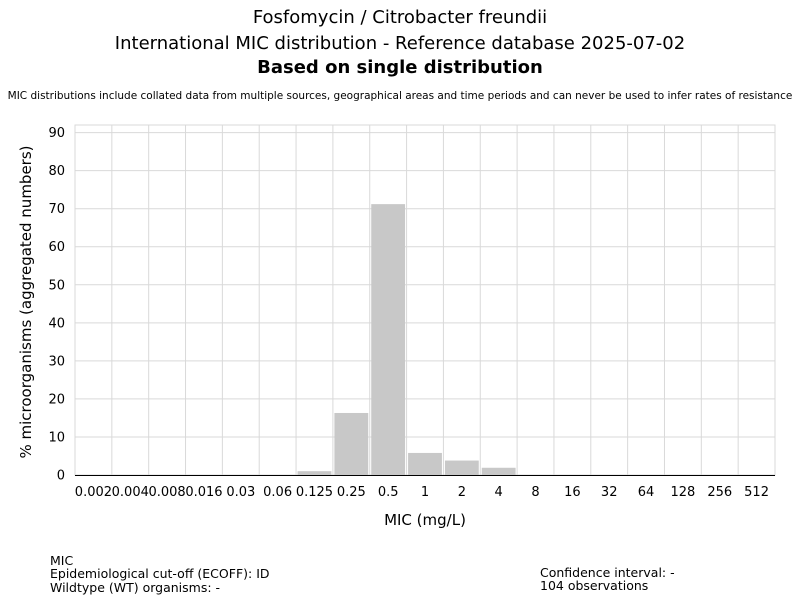 This screenshot has width=800, height=600. What do you see at coordinates (462, 492) in the screenshot?
I see `x-tick-label: 2` at bounding box center [462, 492].